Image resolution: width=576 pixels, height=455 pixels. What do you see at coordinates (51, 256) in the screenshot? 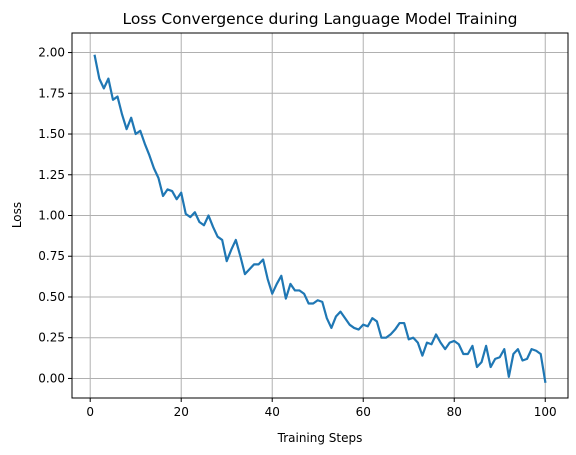
I see `y-tick-label: 0.75` at bounding box center [51, 256].